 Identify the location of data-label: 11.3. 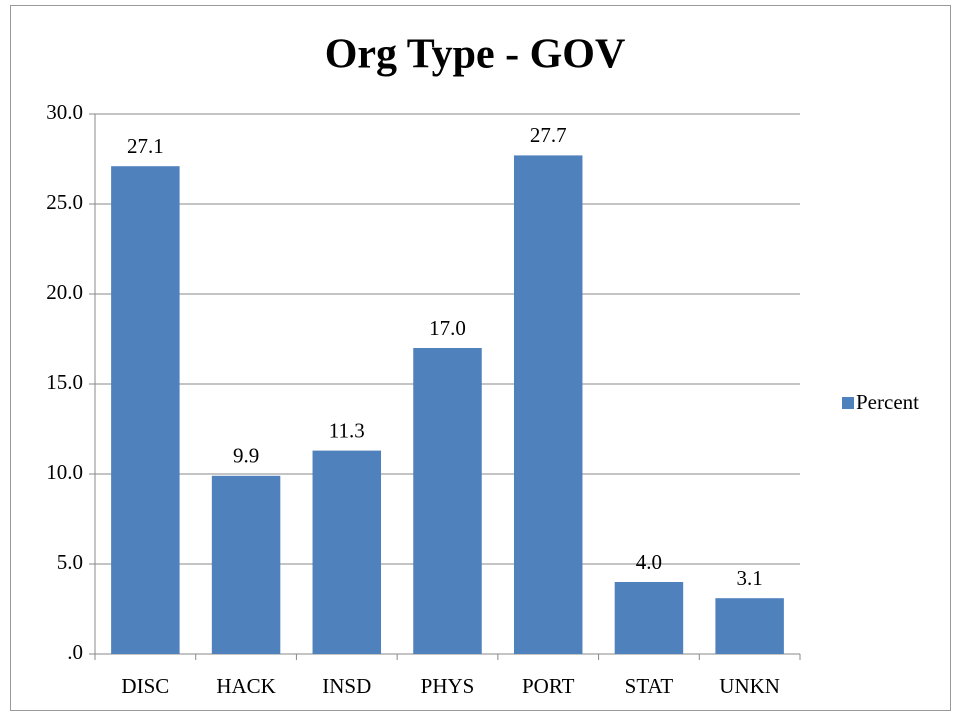
(347, 430).